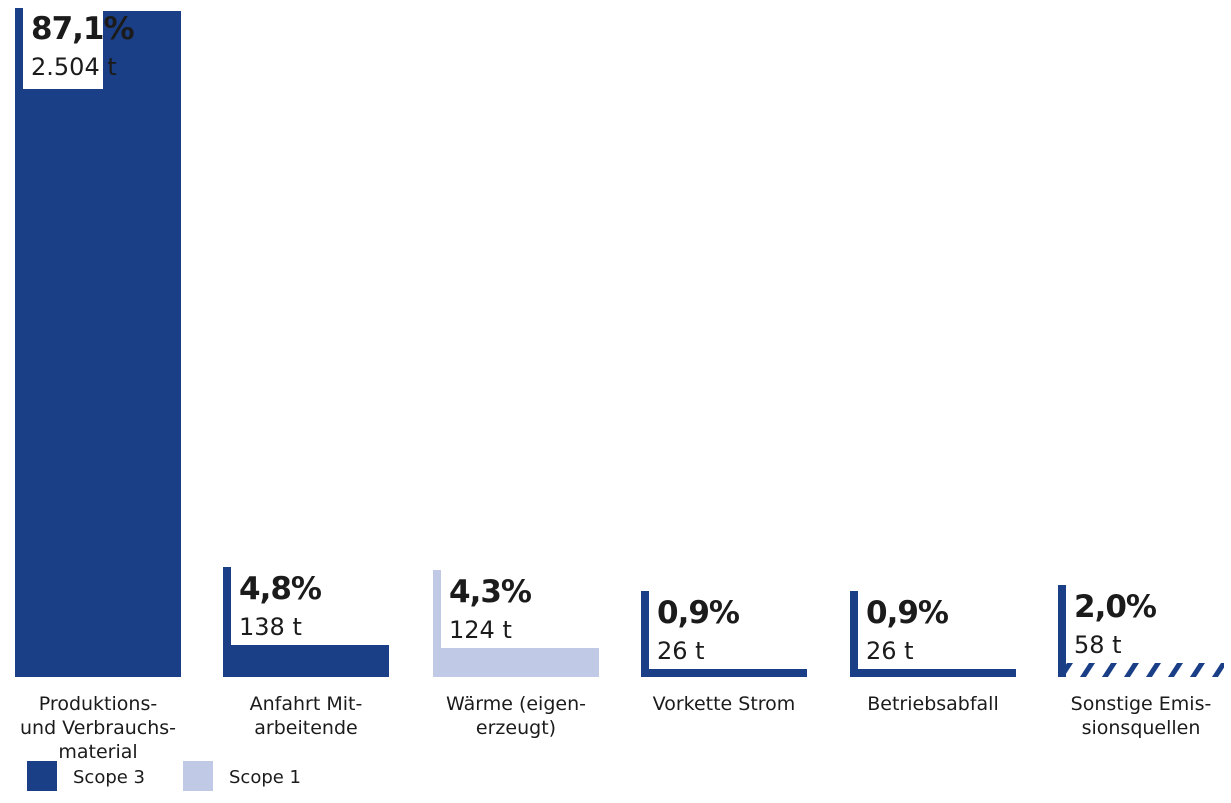 The width and height of the screenshot is (1231, 803). What do you see at coordinates (74, 67) in the screenshot?
I see `tonnes-label: 2.504 t` at bounding box center [74, 67].